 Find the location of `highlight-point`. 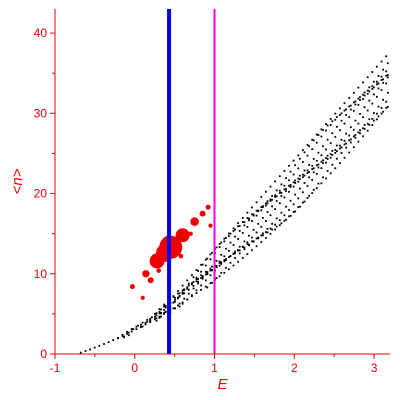

highlight-point is located at coordinates (150, 280).